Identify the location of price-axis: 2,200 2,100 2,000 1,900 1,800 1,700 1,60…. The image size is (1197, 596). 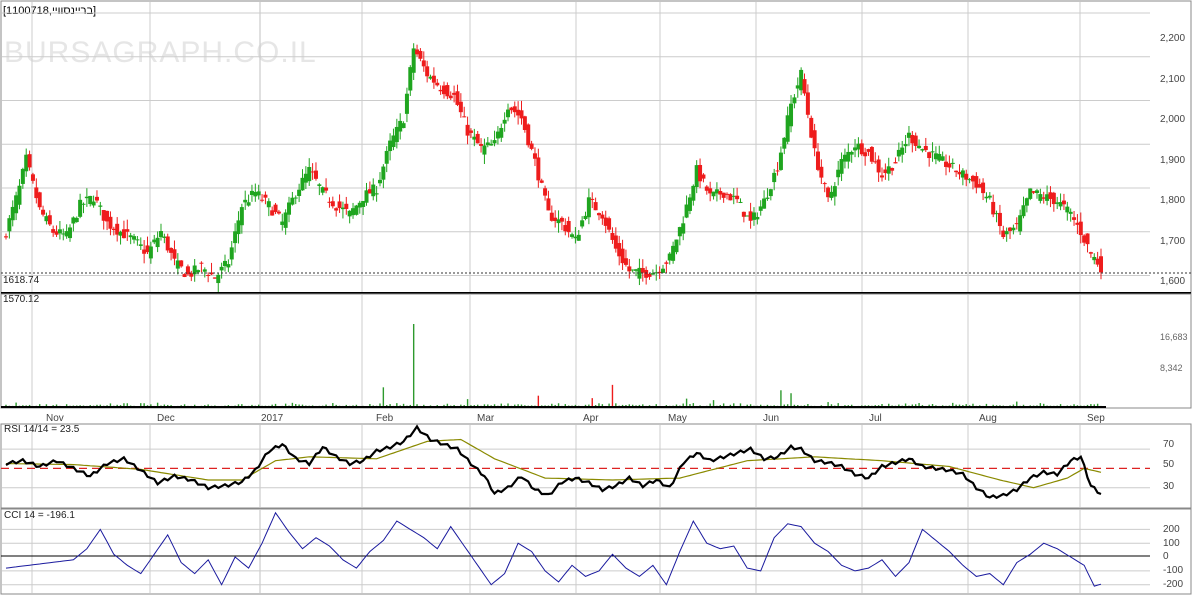
(1172, 160).